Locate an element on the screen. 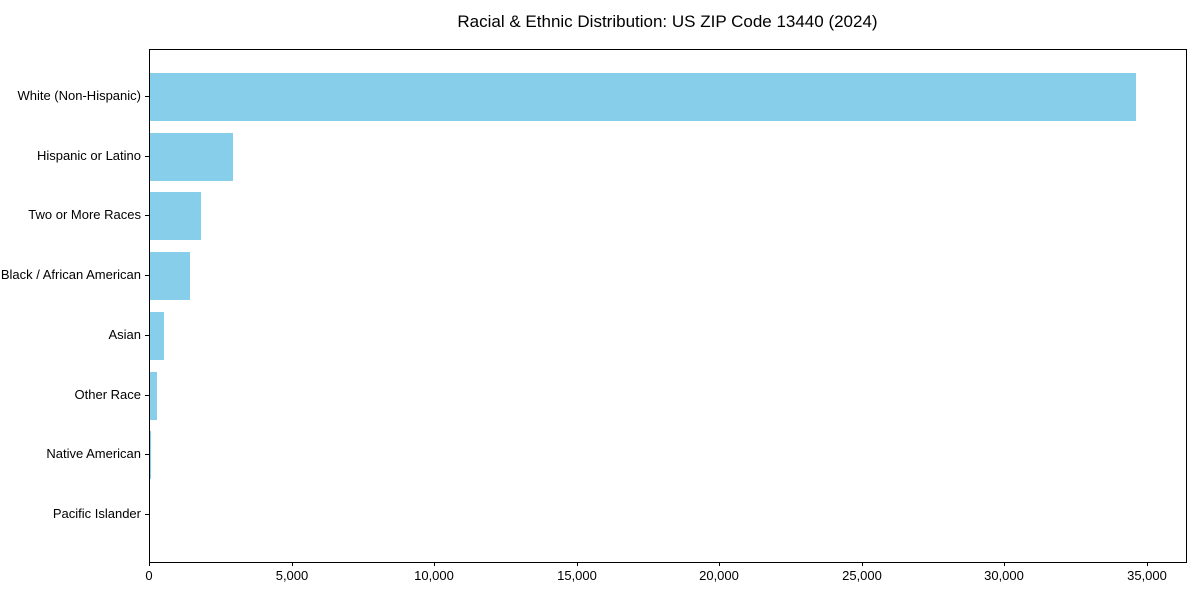 The image size is (1200, 600). y-tick-label: Black / African American is located at coordinates (70, 274).